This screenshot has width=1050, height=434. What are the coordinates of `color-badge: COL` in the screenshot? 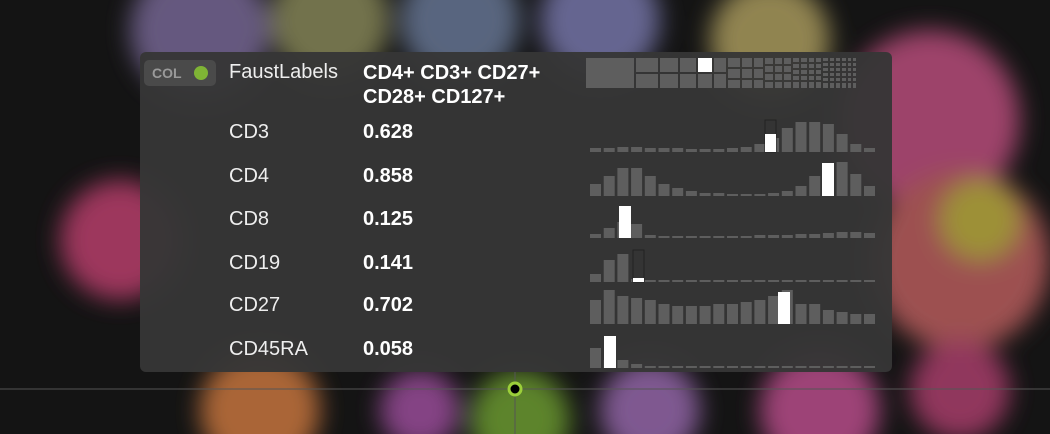 It's located at (180, 73).